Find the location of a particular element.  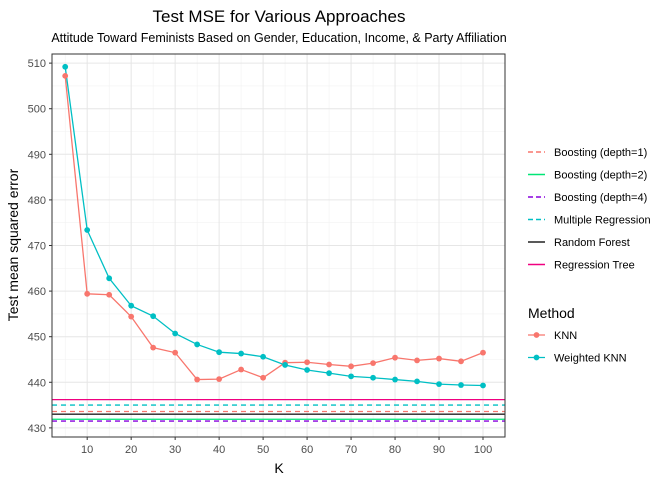

legend-label: Weighted KNN is located at coordinates (590, 359).